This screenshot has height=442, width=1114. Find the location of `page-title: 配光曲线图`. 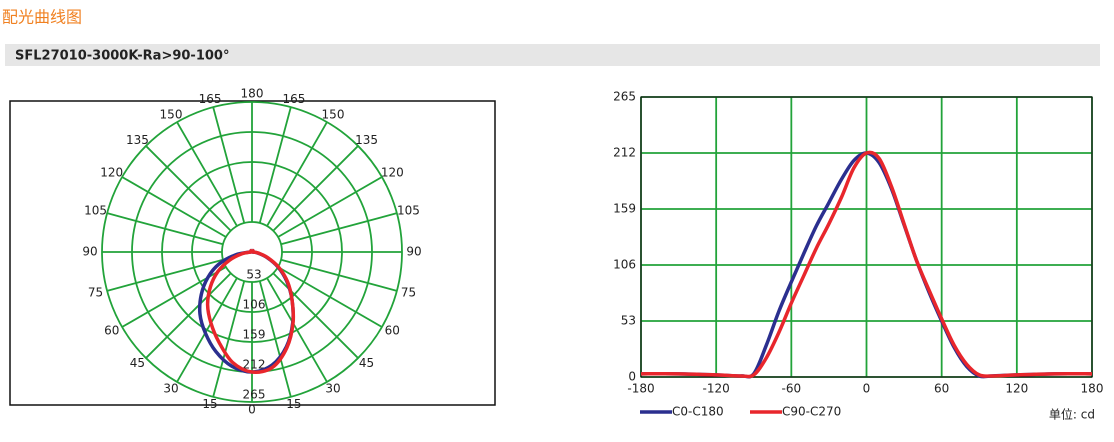

page-title: 配光曲线图 is located at coordinates (42, 17).